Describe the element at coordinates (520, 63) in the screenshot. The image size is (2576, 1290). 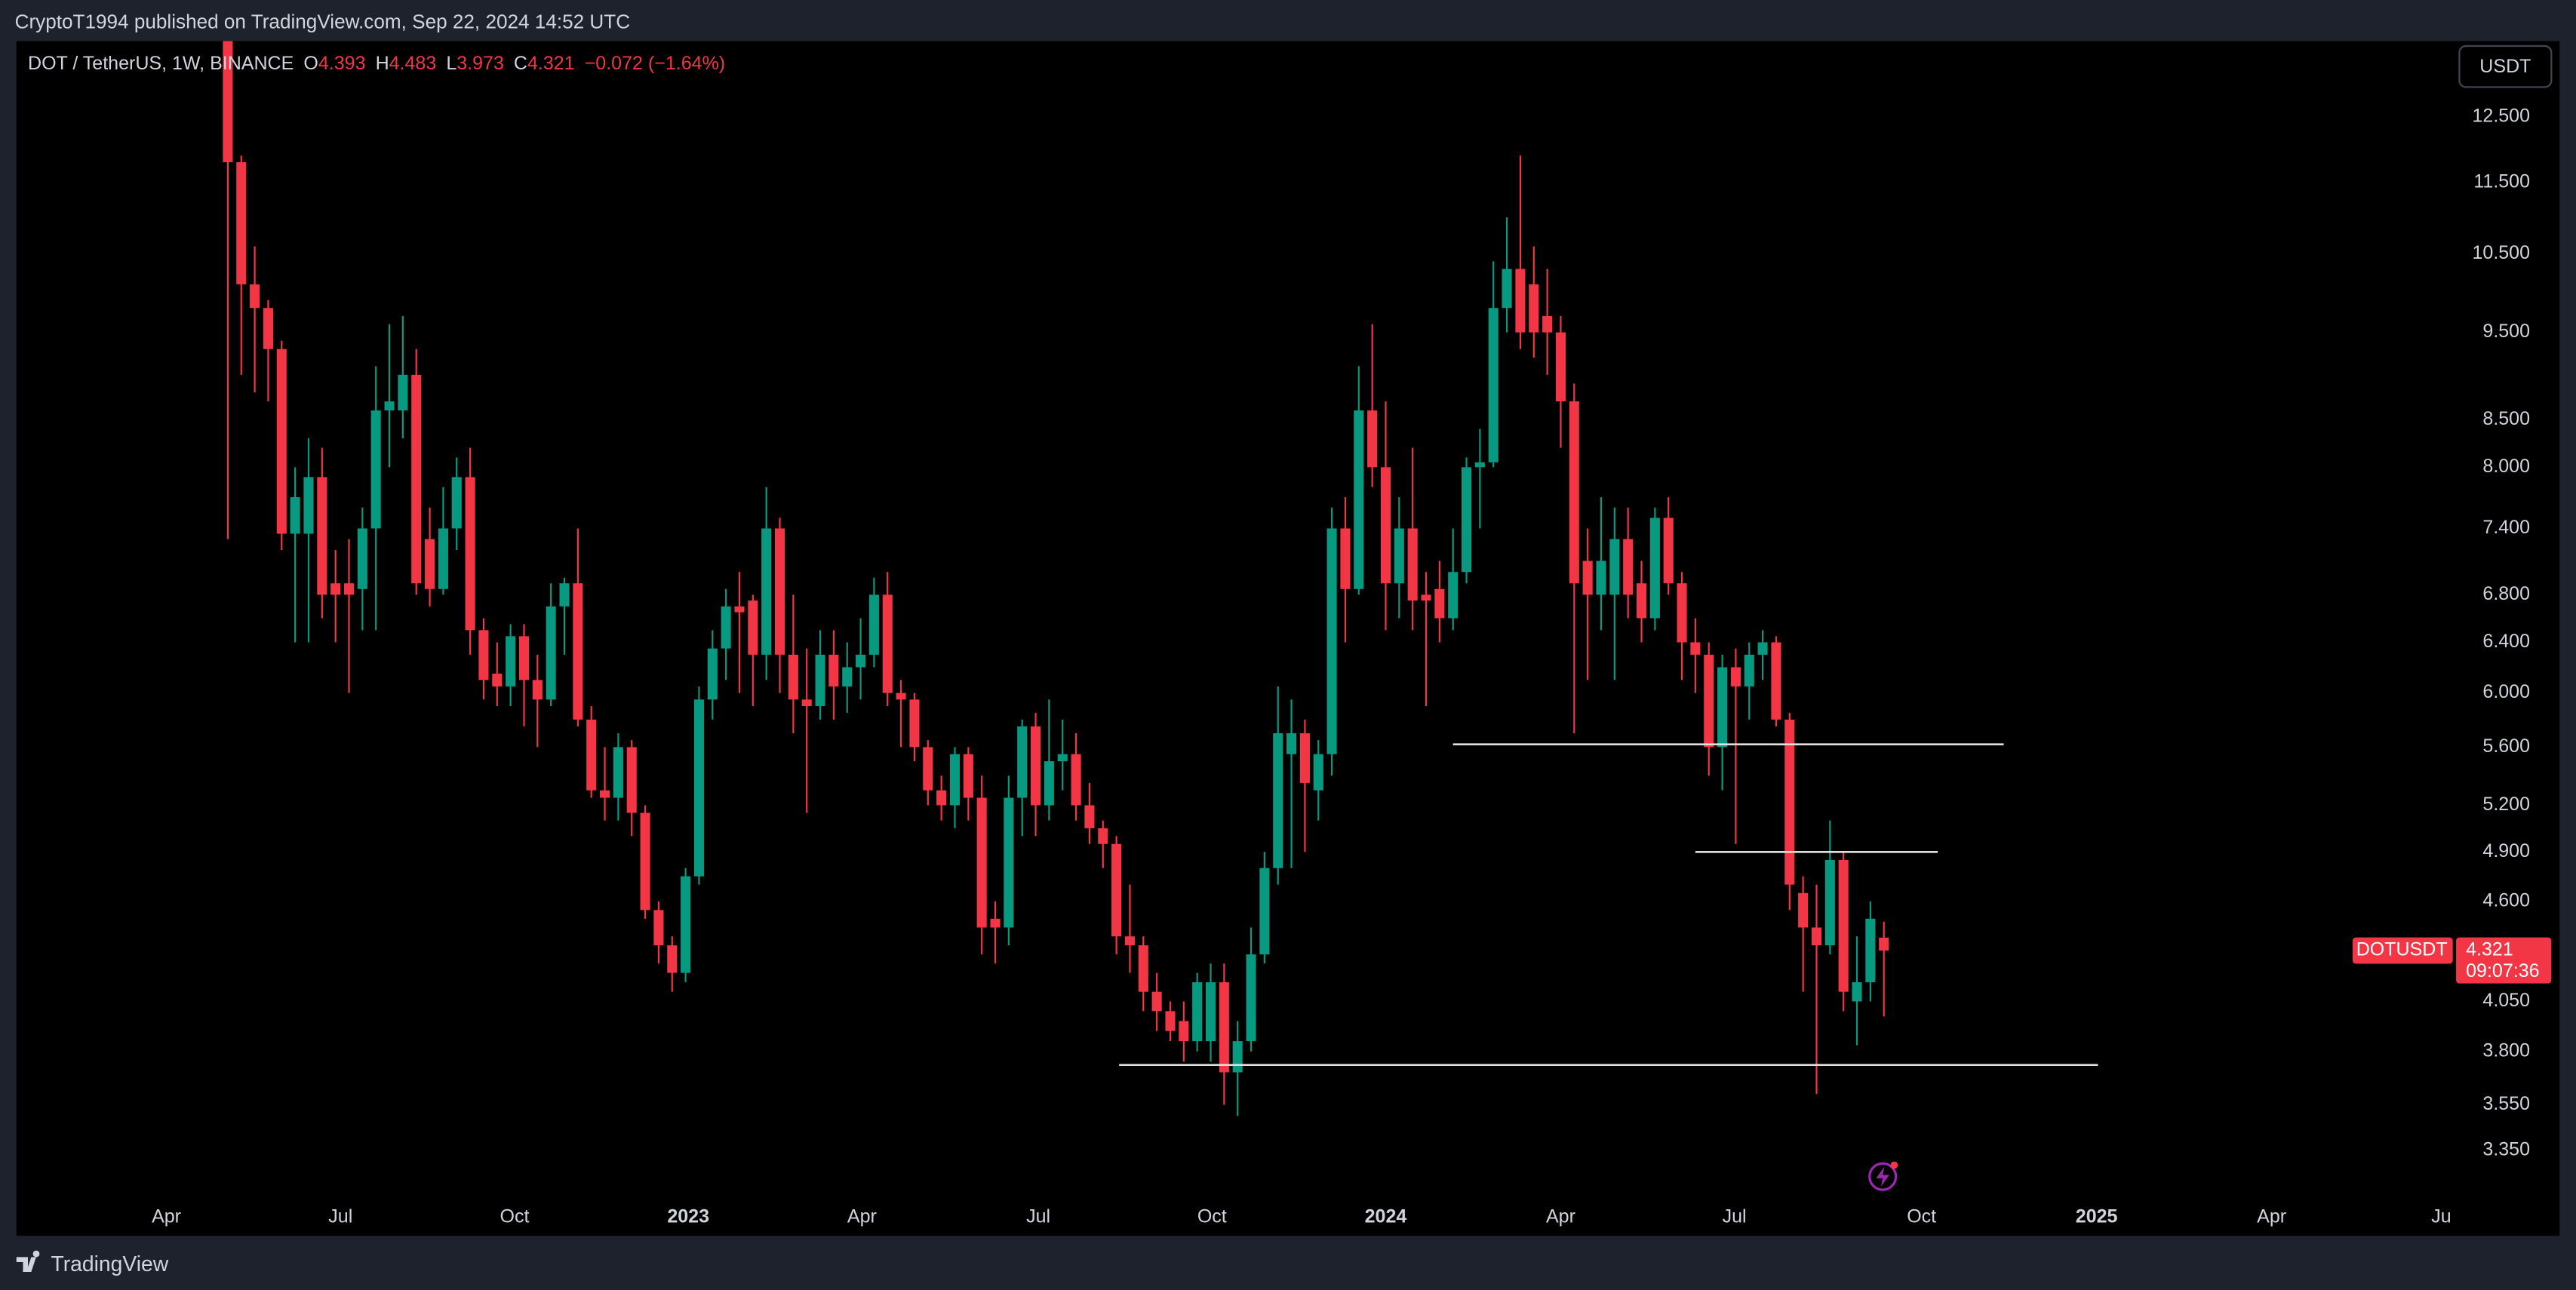
I see `ohlc-letter: C` at that location.